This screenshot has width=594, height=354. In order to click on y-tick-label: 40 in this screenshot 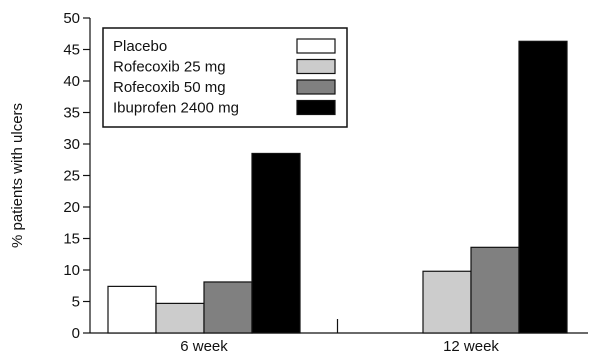, I will do `click(71, 81)`.